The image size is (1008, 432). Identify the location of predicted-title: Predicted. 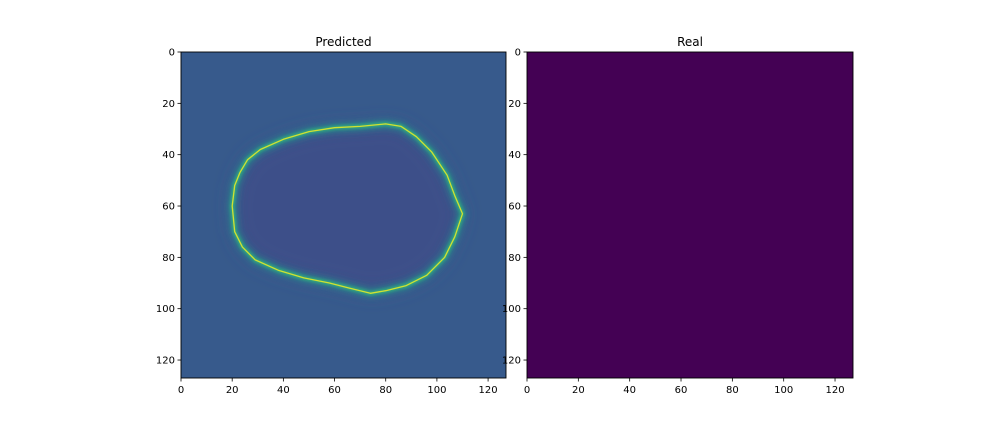
(343, 42).